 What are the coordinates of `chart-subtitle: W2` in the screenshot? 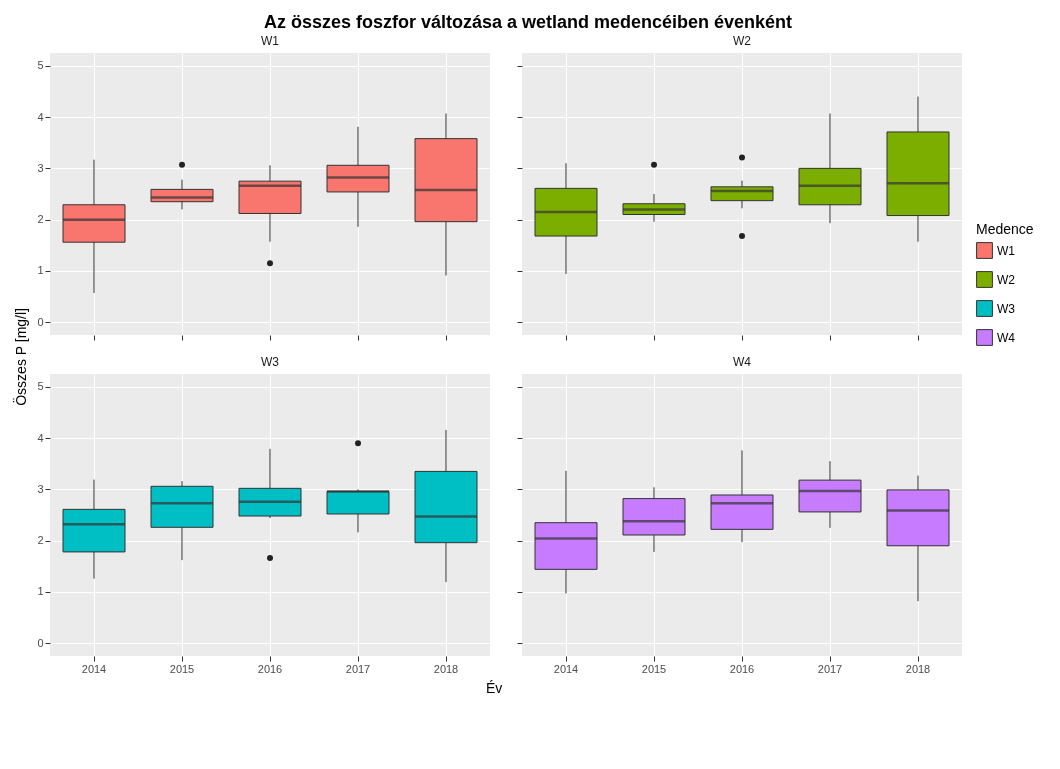 It's located at (742, 41).